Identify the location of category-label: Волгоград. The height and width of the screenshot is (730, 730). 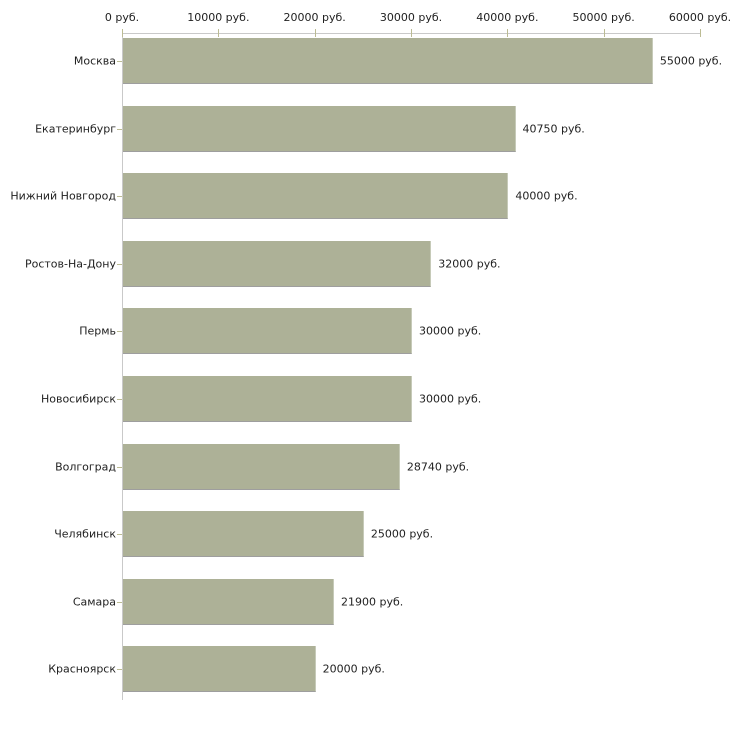
(85, 467).